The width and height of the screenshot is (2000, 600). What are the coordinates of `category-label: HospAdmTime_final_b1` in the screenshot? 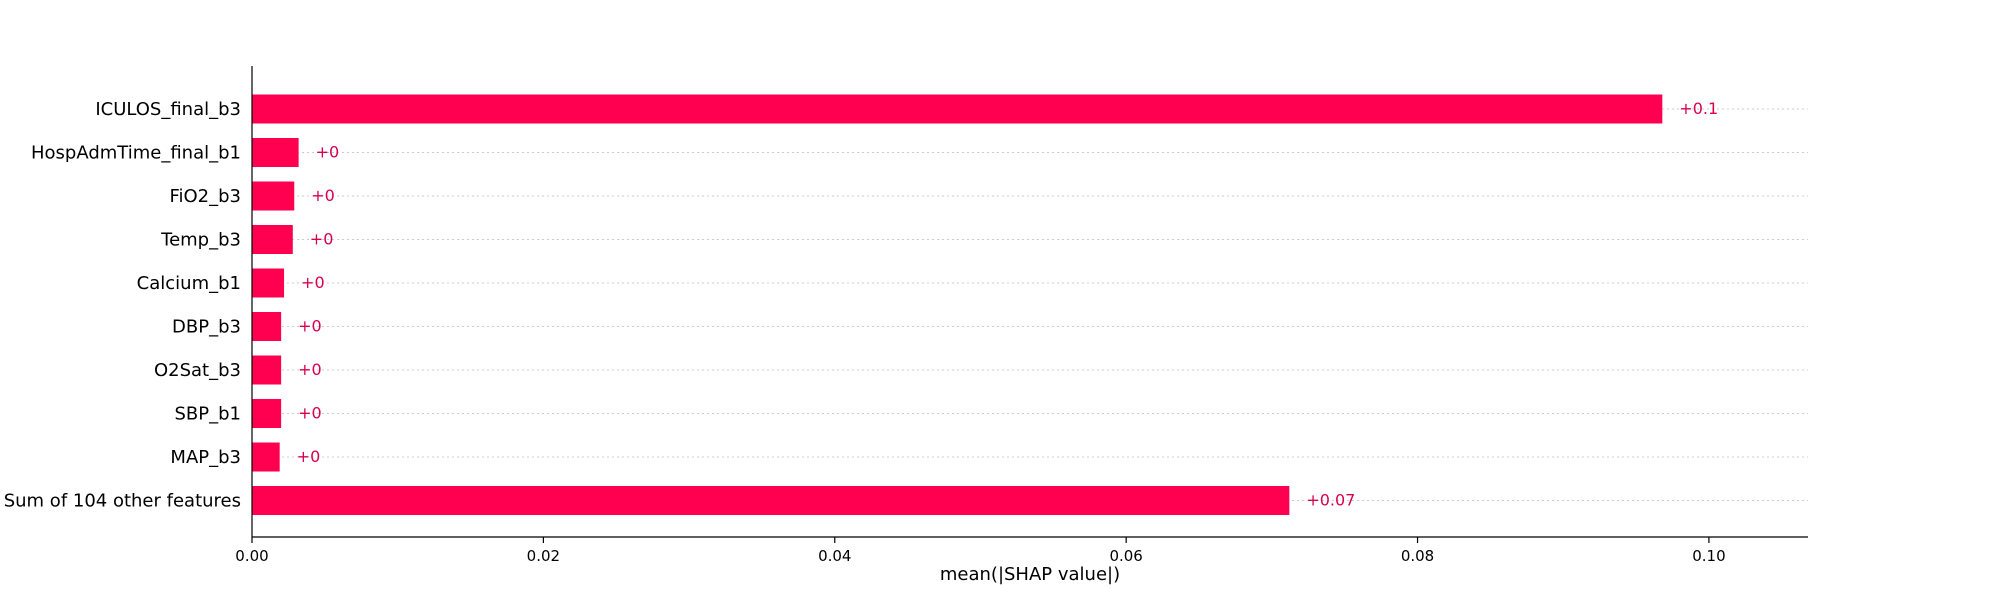 It's located at (136, 153).